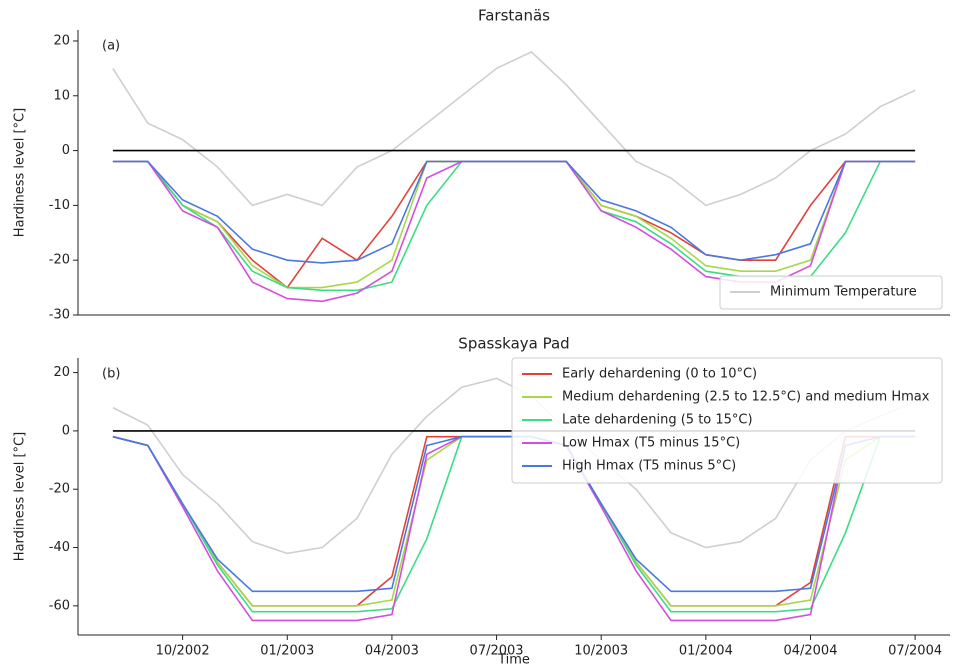 The width and height of the screenshot is (954, 667). I want to click on y-tick-label: -30, so click(59, 315).